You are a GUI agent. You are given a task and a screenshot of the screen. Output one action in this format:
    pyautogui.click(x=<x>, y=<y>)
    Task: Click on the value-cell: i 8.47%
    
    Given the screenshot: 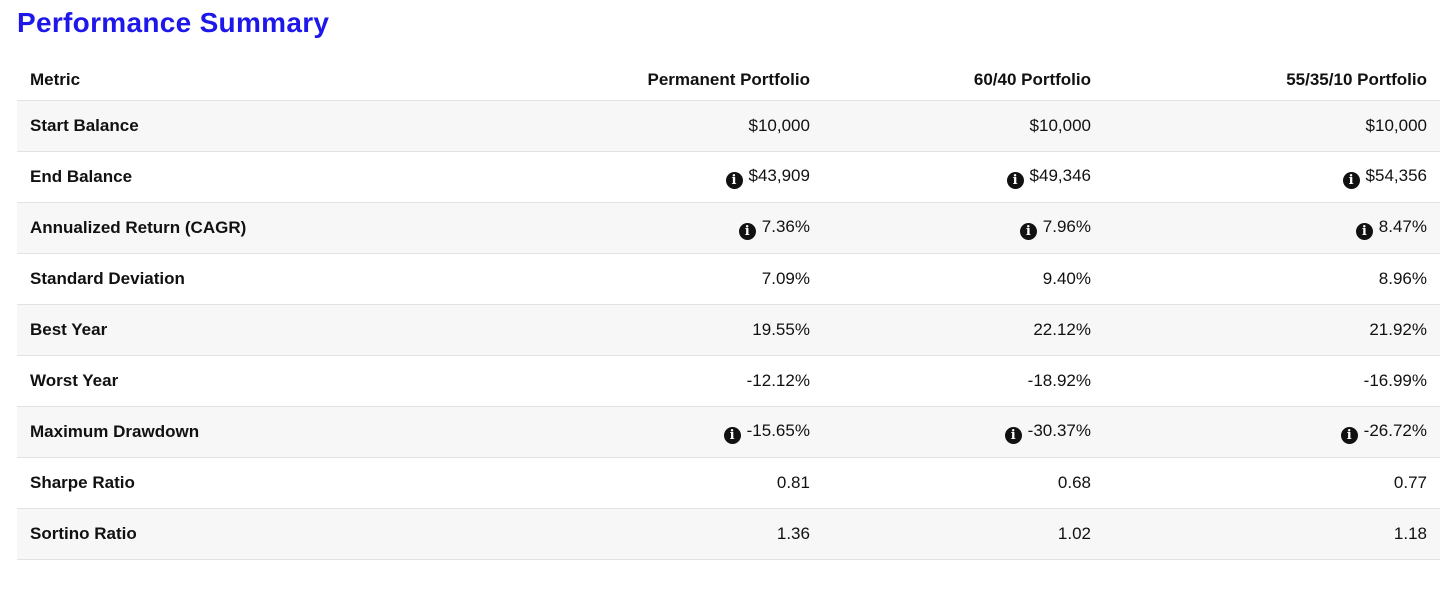 What is the action you would take?
    pyautogui.click(x=1272, y=228)
    